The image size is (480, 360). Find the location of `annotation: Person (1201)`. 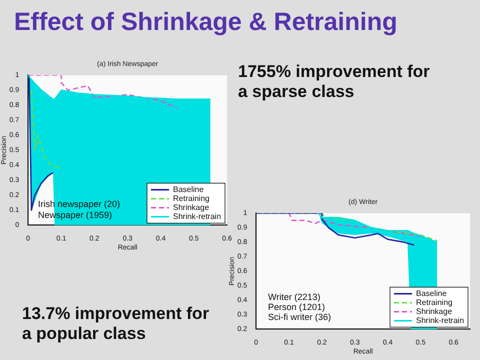

annotation: Person (1201) is located at coordinates (297, 307).